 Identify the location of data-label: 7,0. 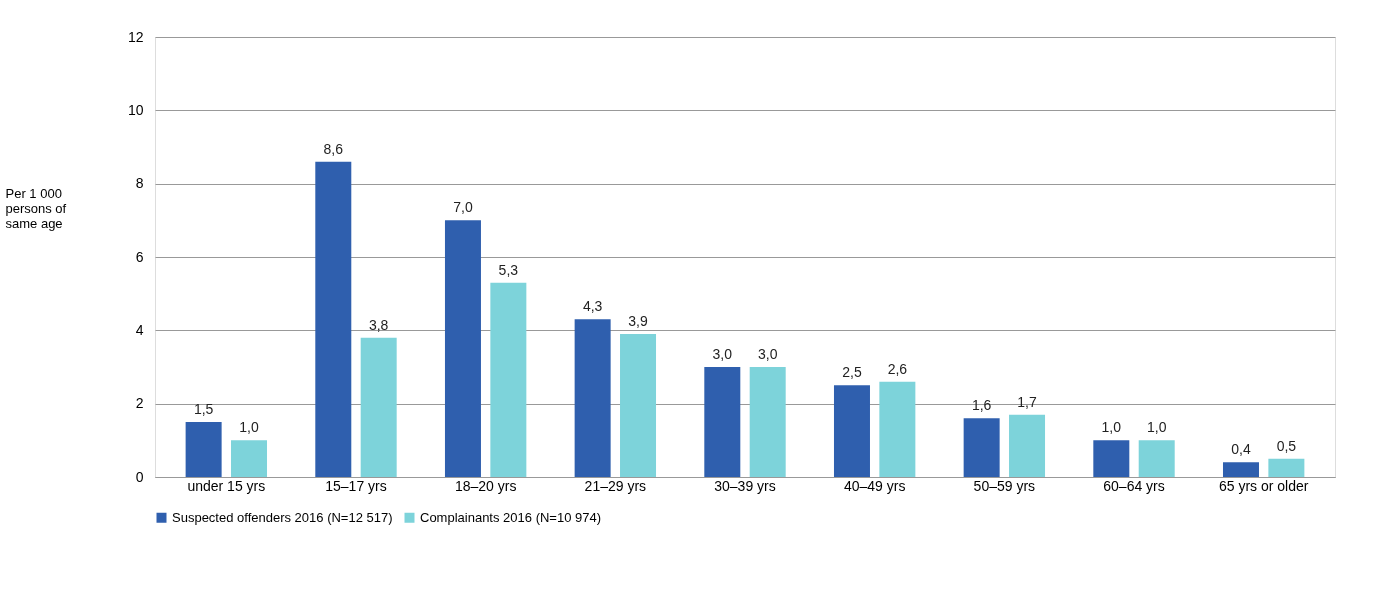
(463, 207).